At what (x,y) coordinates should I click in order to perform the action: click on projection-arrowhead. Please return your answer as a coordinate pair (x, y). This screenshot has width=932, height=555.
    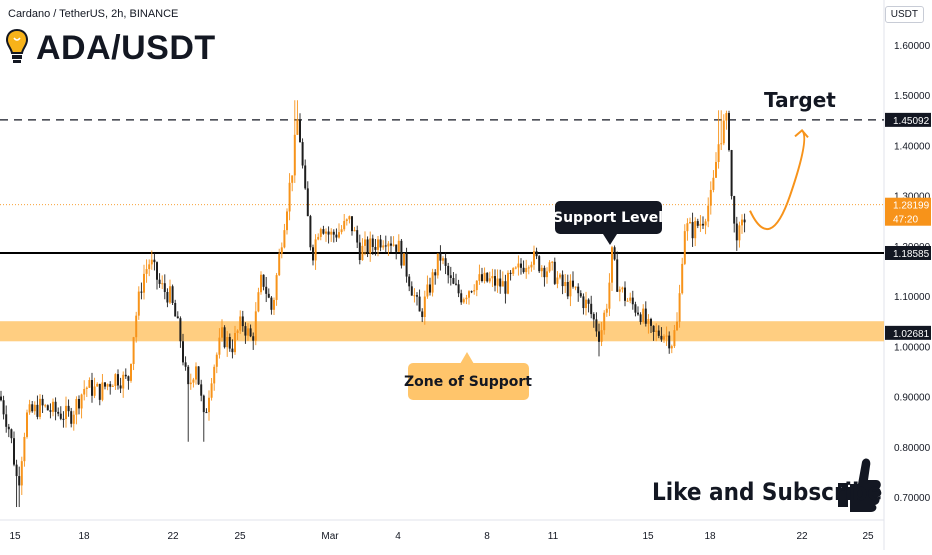
    Looking at the image, I should click on (801, 133).